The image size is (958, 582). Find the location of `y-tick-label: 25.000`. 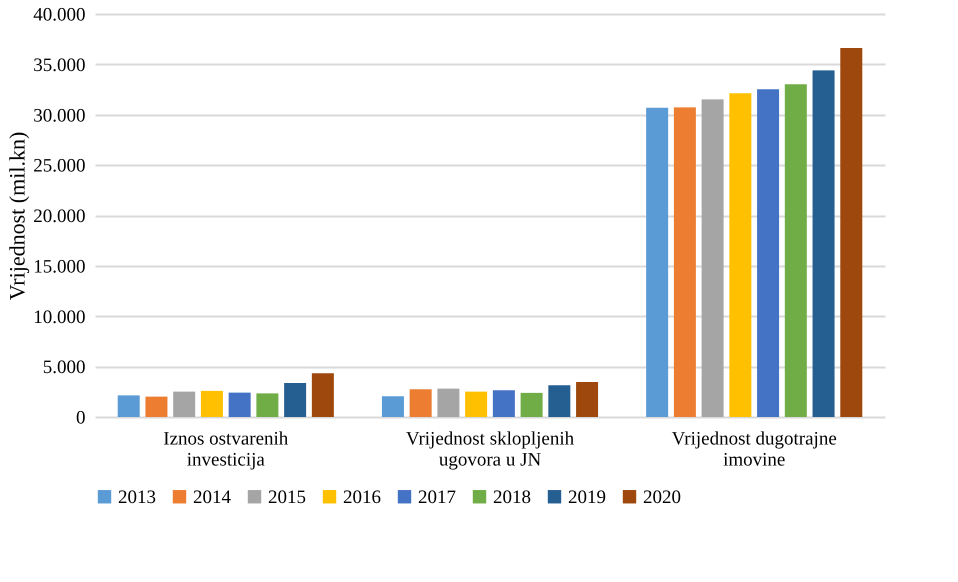

y-tick-label: 25.000 is located at coordinates (59, 166).